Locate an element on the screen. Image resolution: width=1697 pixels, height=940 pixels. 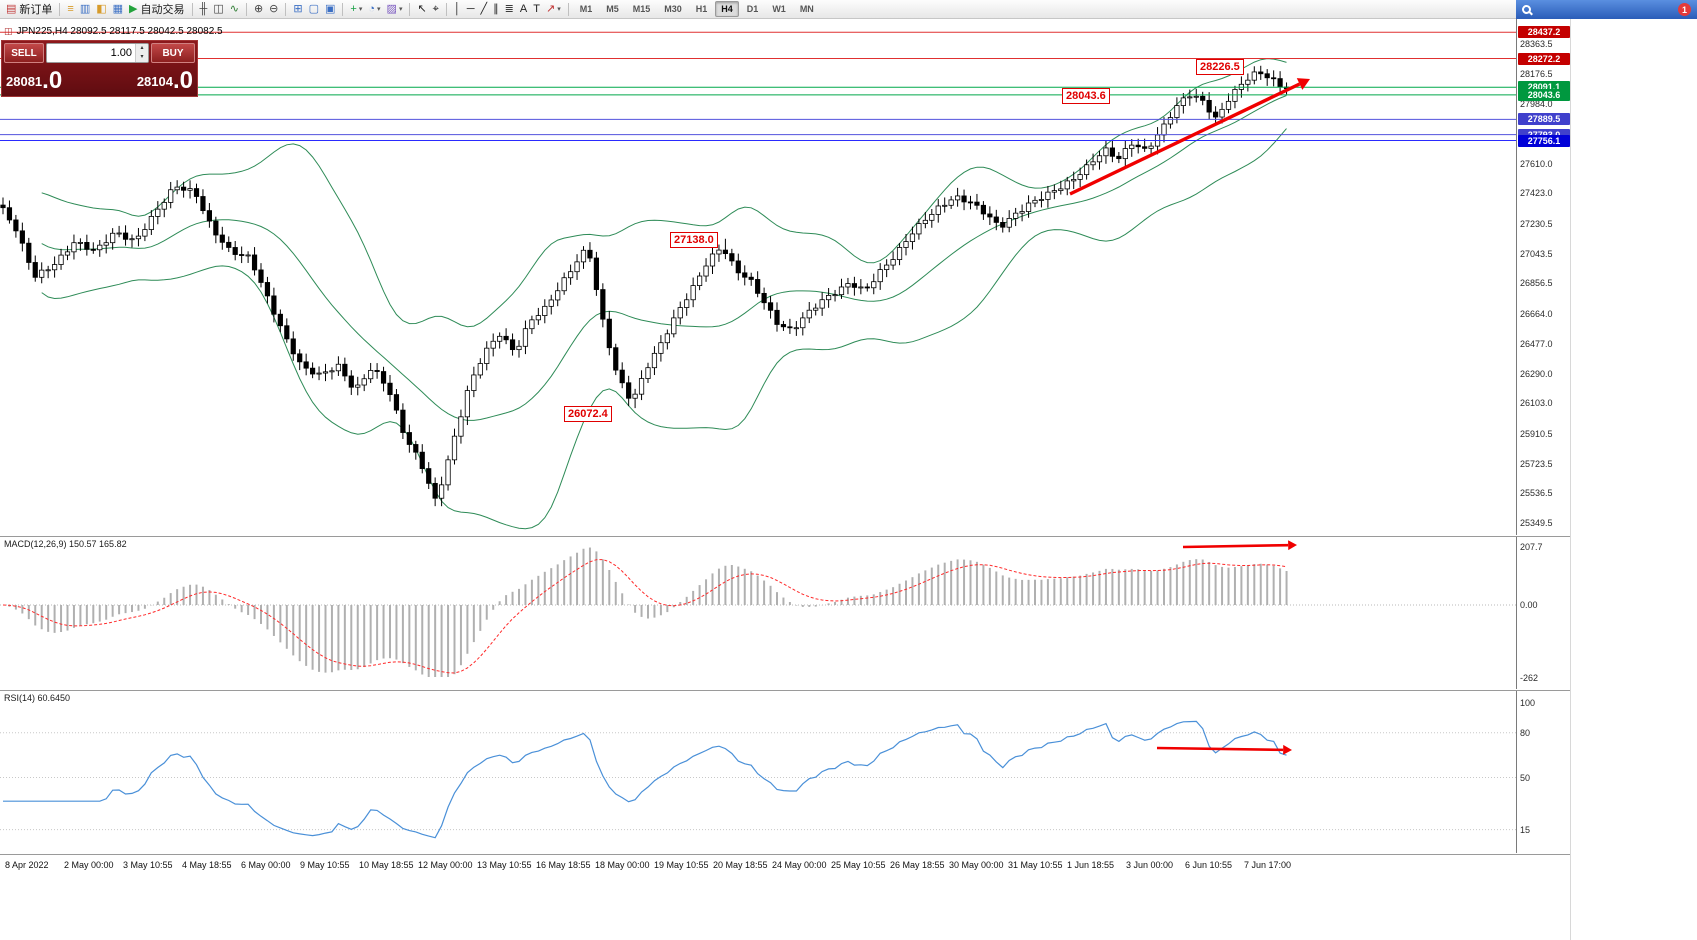
time-axis-label: 13 May 10:55 is located at coordinates (504, 865).